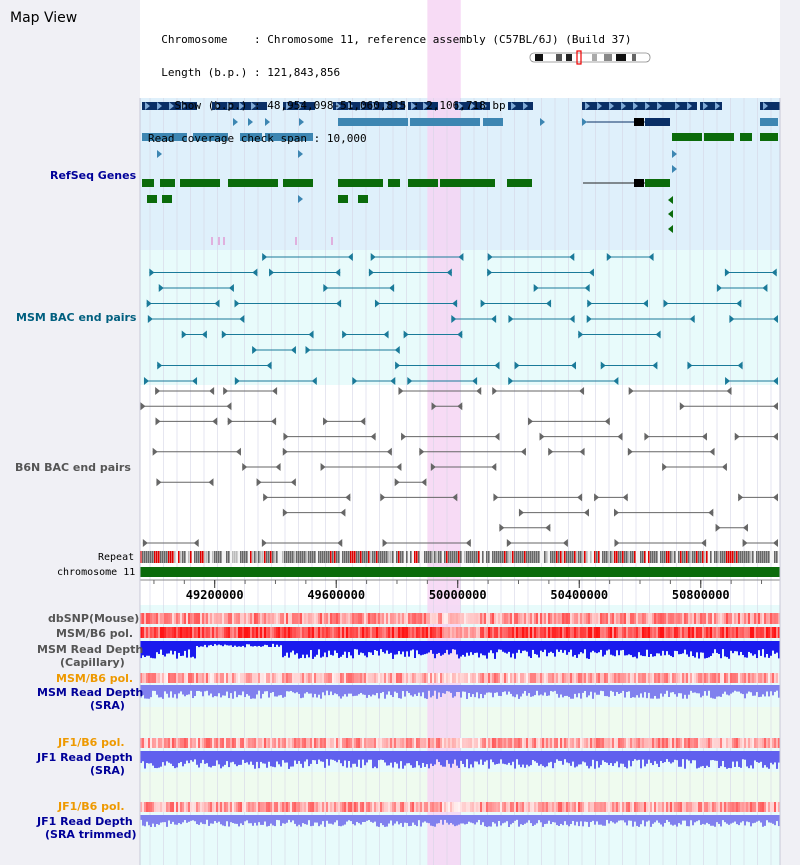 This screenshot has width=800, height=865. What do you see at coordinates (85, 757) in the screenshot?
I see `track-label-jf1-read-depth-1: JF1 Read Depth` at bounding box center [85, 757].